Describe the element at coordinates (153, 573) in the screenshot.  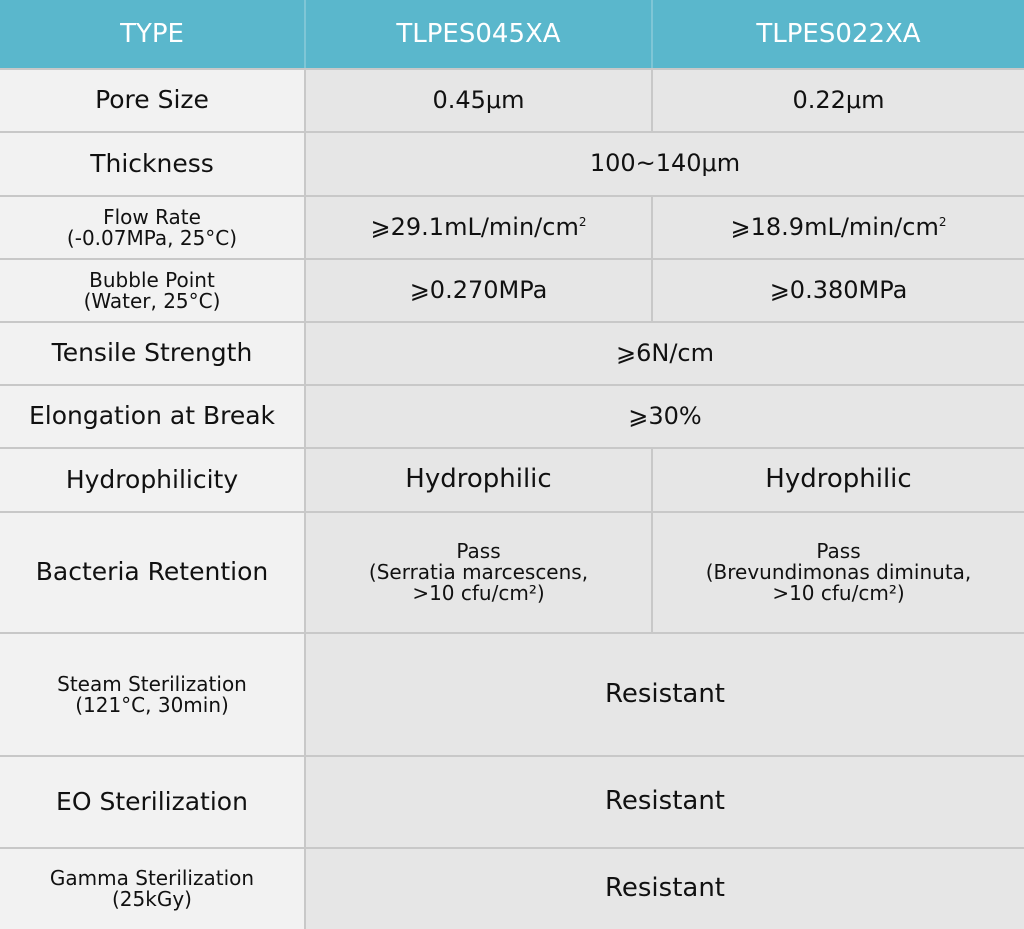
I see `label-bacteria-retention: Bacteria Retention` at that location.